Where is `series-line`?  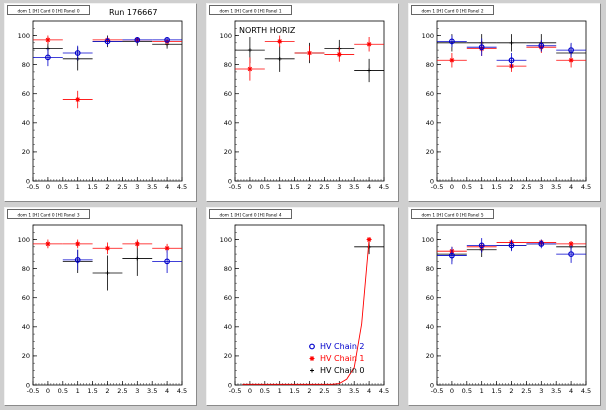
series-line is located at coordinates (306, 312).